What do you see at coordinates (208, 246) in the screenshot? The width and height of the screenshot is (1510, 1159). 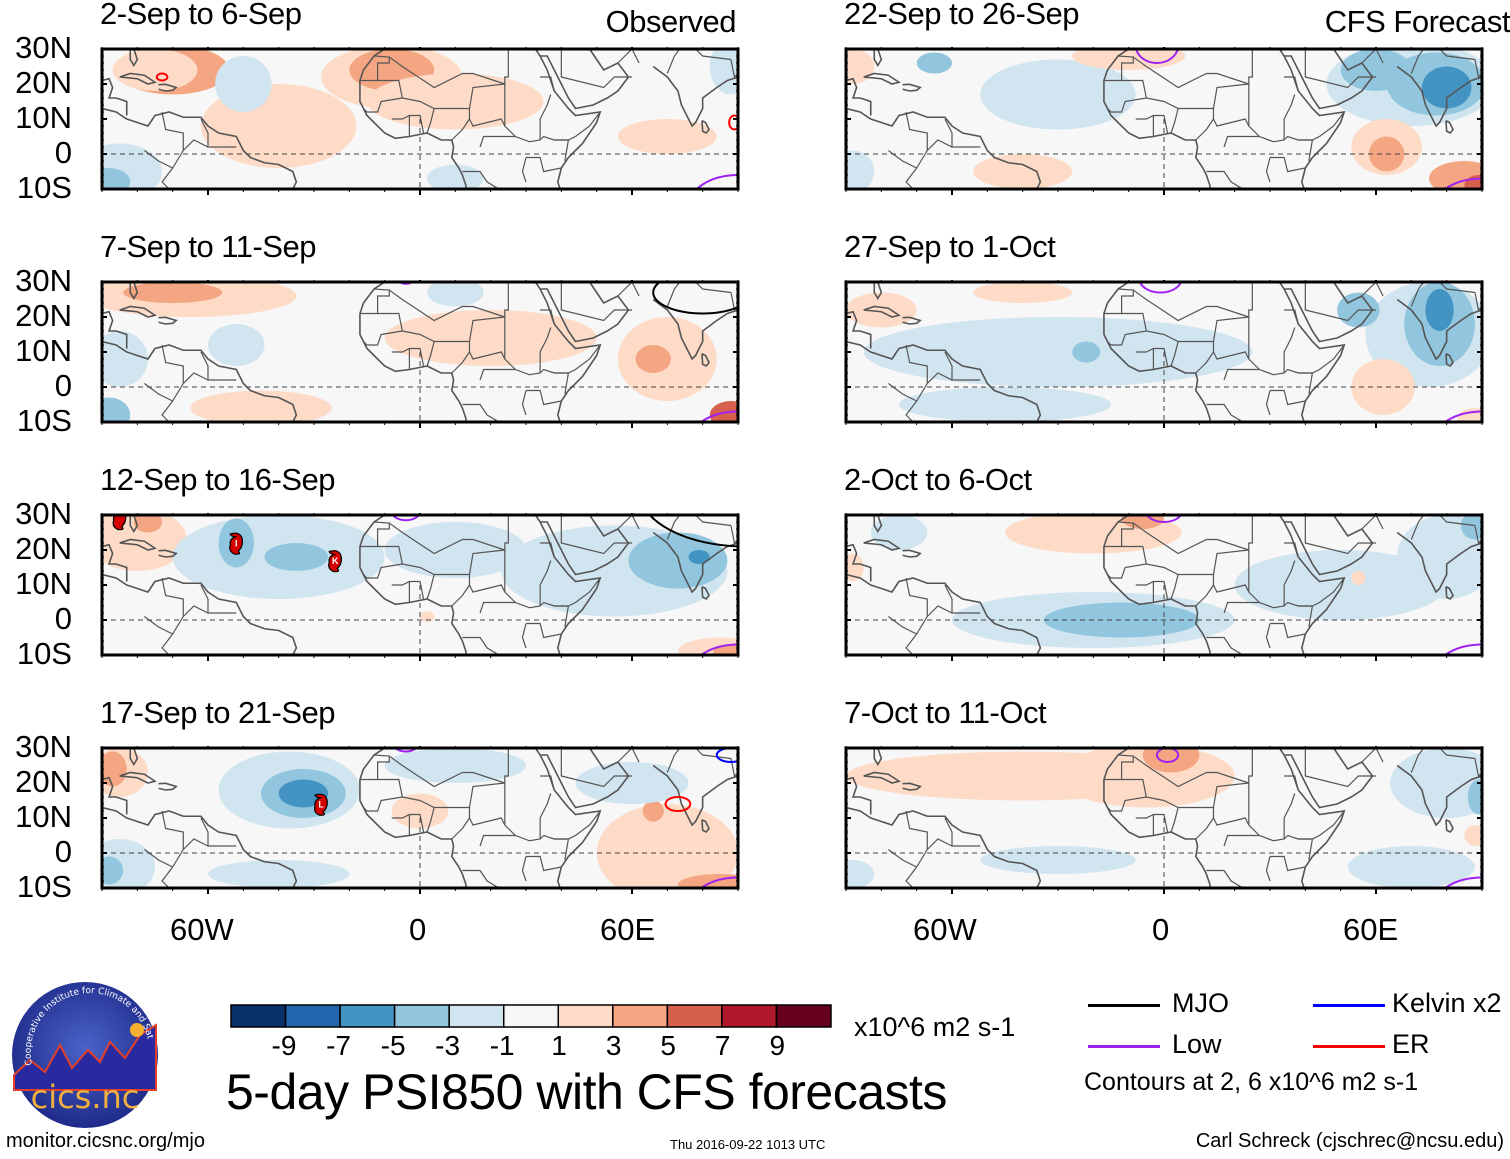 I see `panel-title: 7-Sep to 11-Sep` at bounding box center [208, 246].